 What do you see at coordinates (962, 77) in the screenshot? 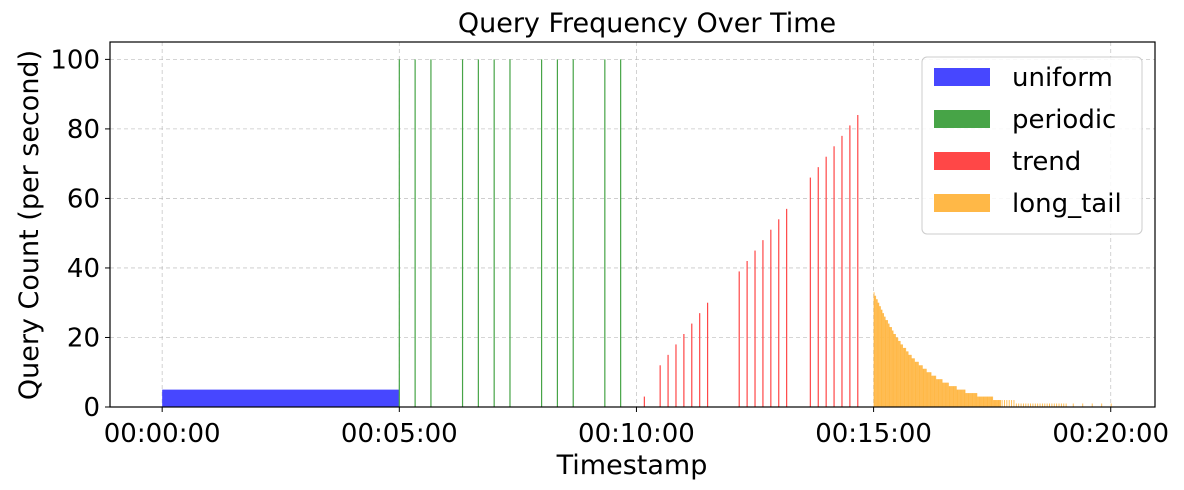
I see `legend-swatch` at bounding box center [962, 77].